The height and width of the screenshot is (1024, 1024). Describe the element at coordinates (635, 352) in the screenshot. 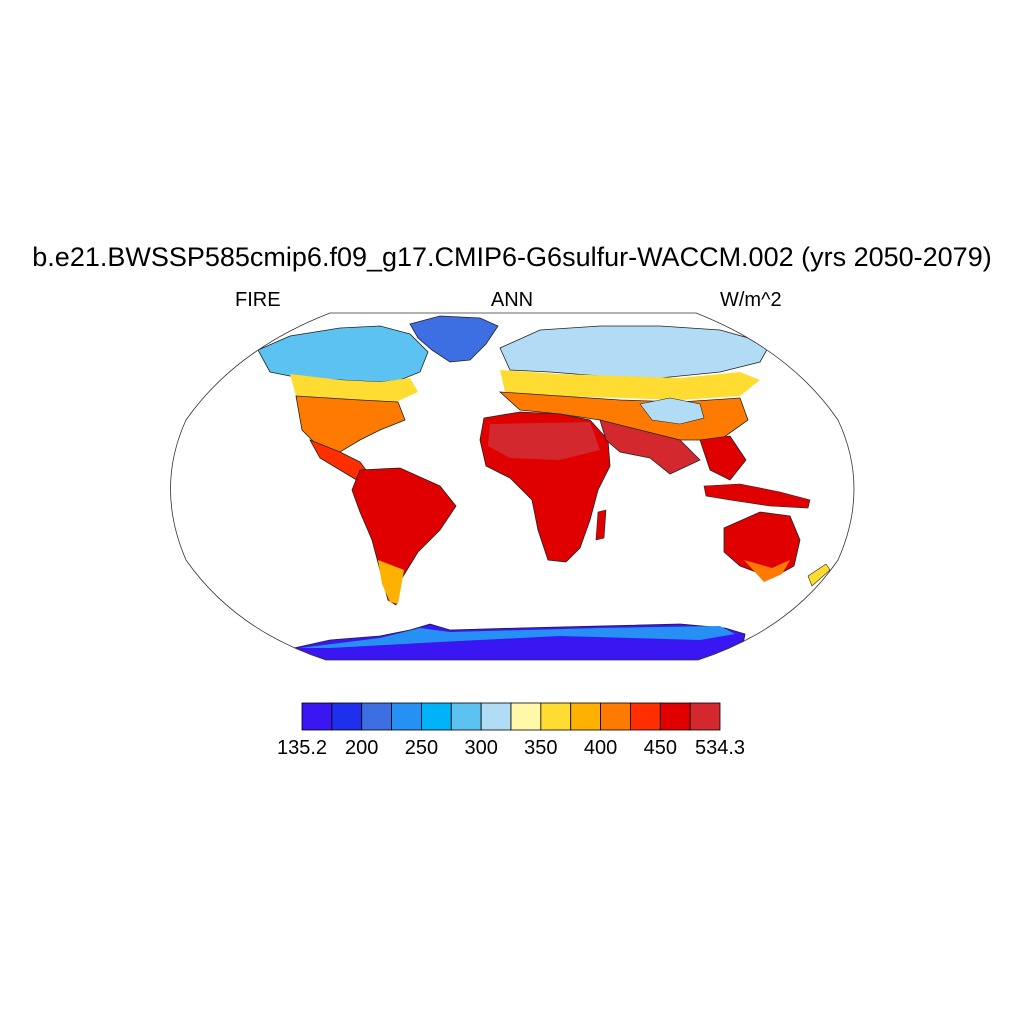

I see `eurasia-cold` at that location.